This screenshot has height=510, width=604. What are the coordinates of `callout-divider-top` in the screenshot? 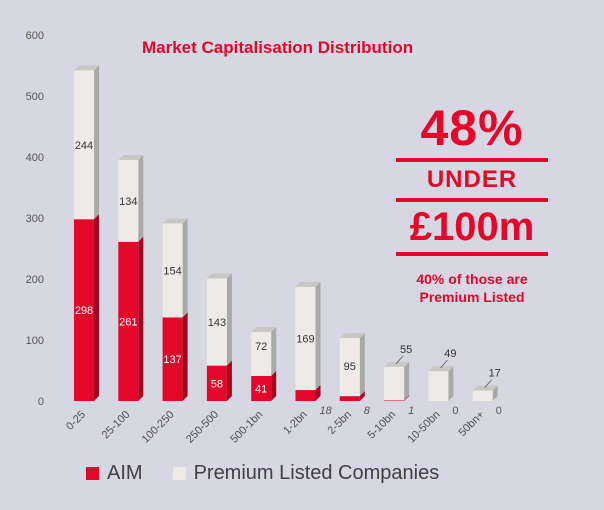 It's located at (472, 160).